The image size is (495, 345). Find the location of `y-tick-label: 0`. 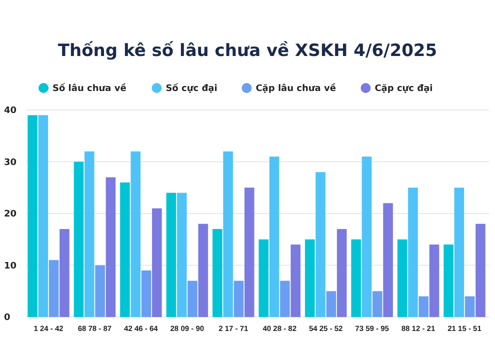

y-tick-label: 0 is located at coordinates (7, 318).